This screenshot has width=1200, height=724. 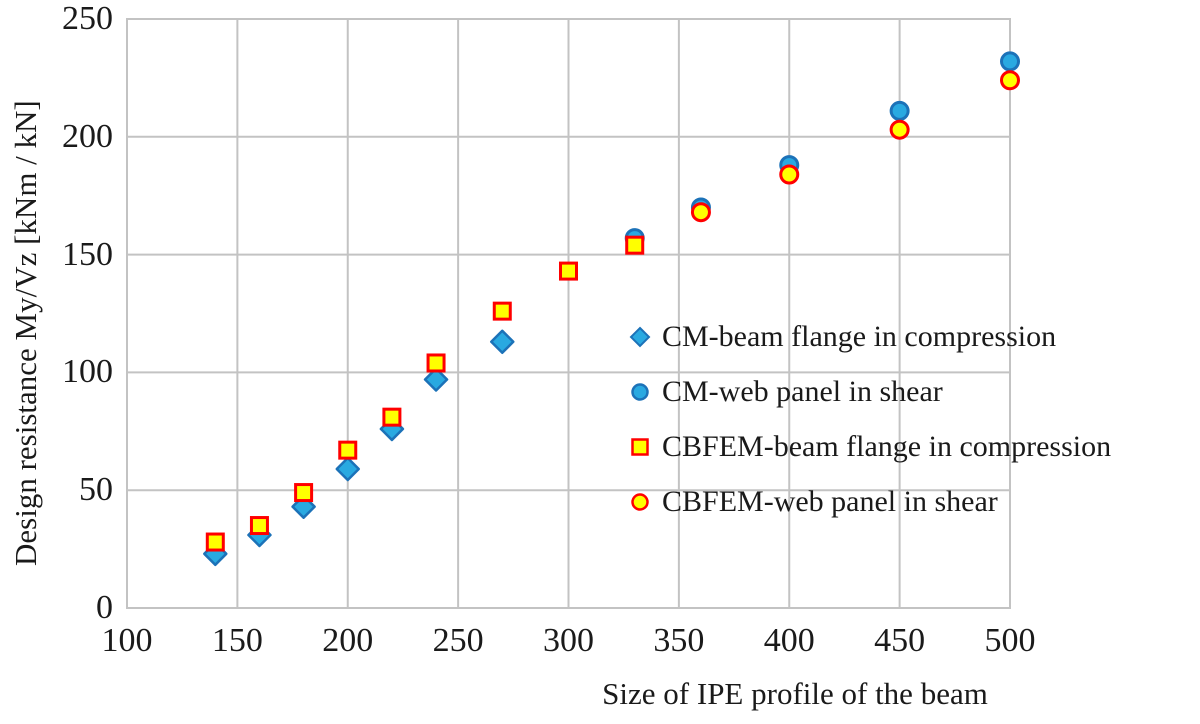 I want to click on legend-item: CM-beam flange in compression, so click(x=868, y=336).